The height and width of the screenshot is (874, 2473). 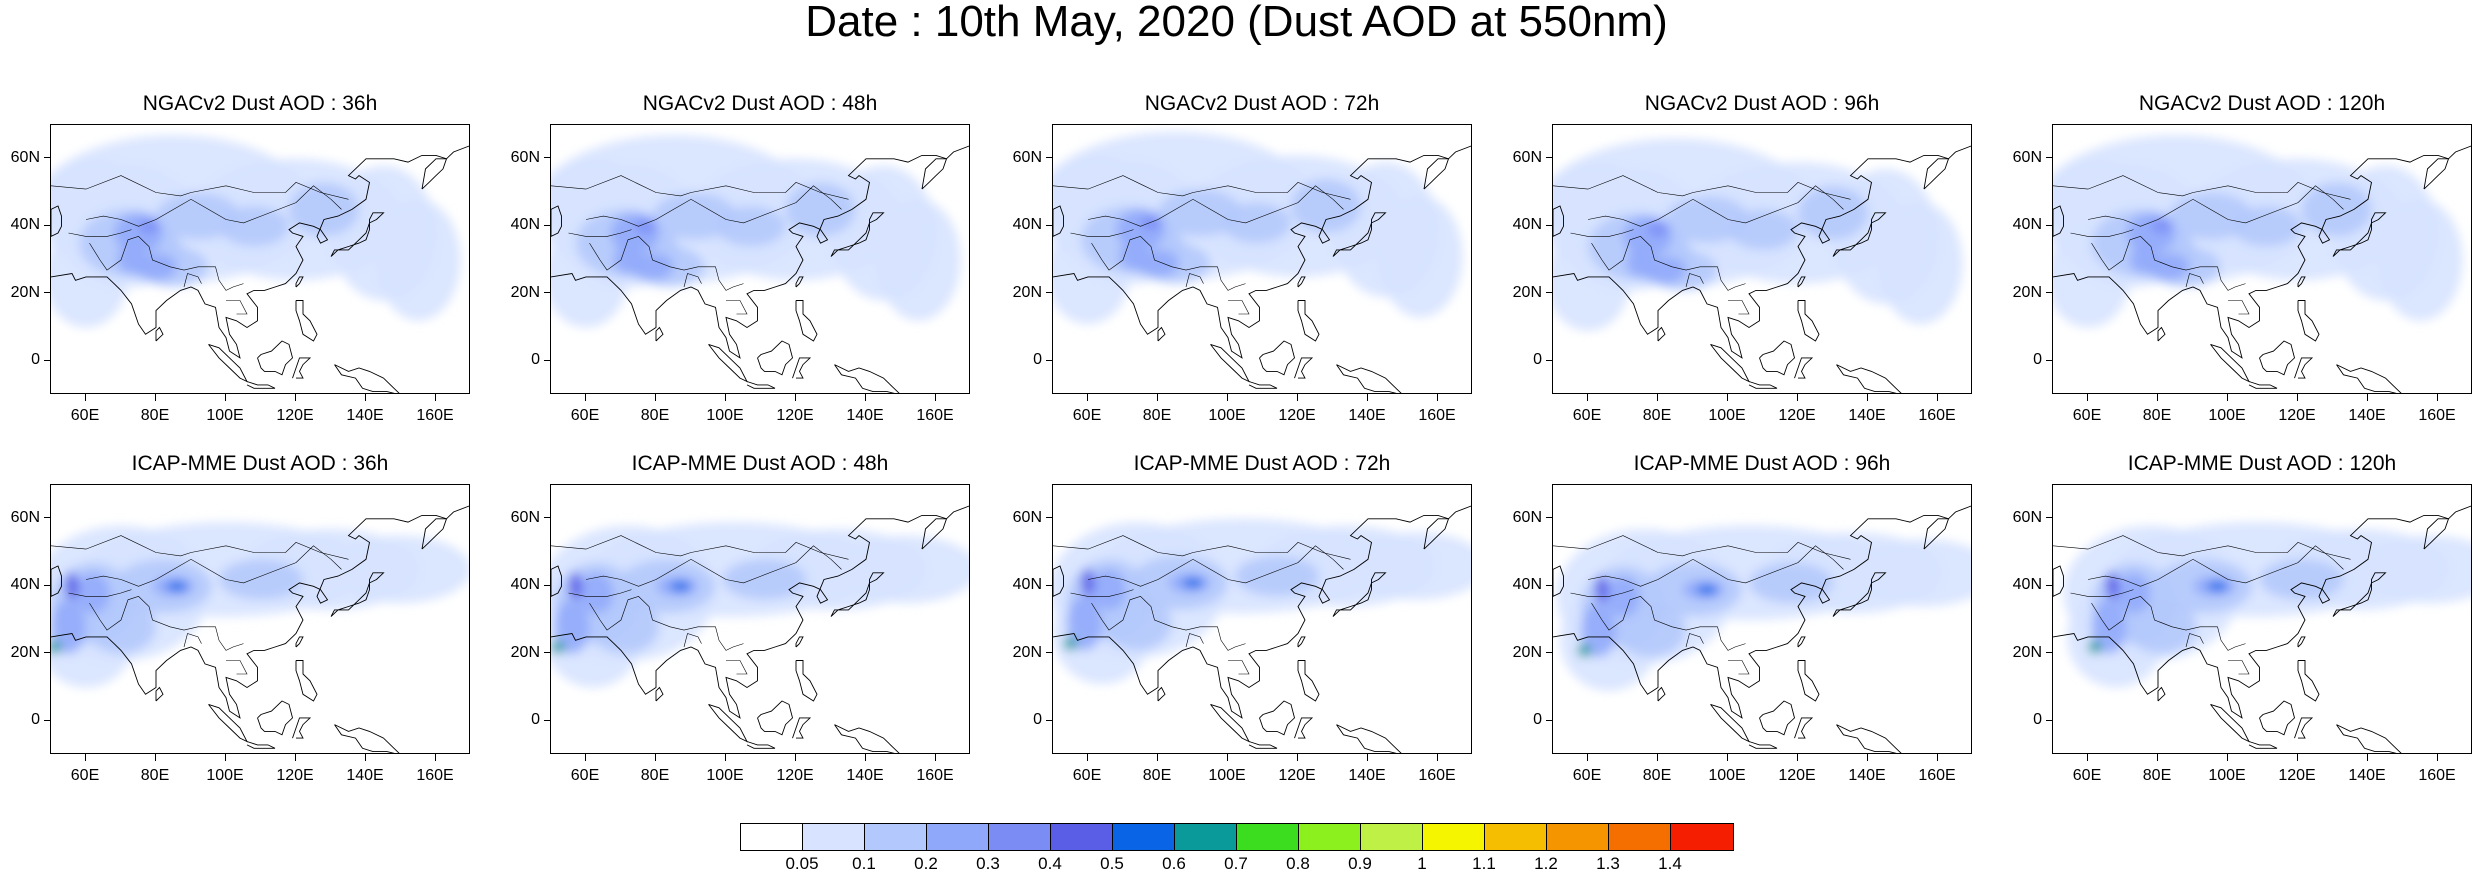 I want to click on panel-title: NGACv2 Dust AOD : 72h, so click(x=1262, y=103).